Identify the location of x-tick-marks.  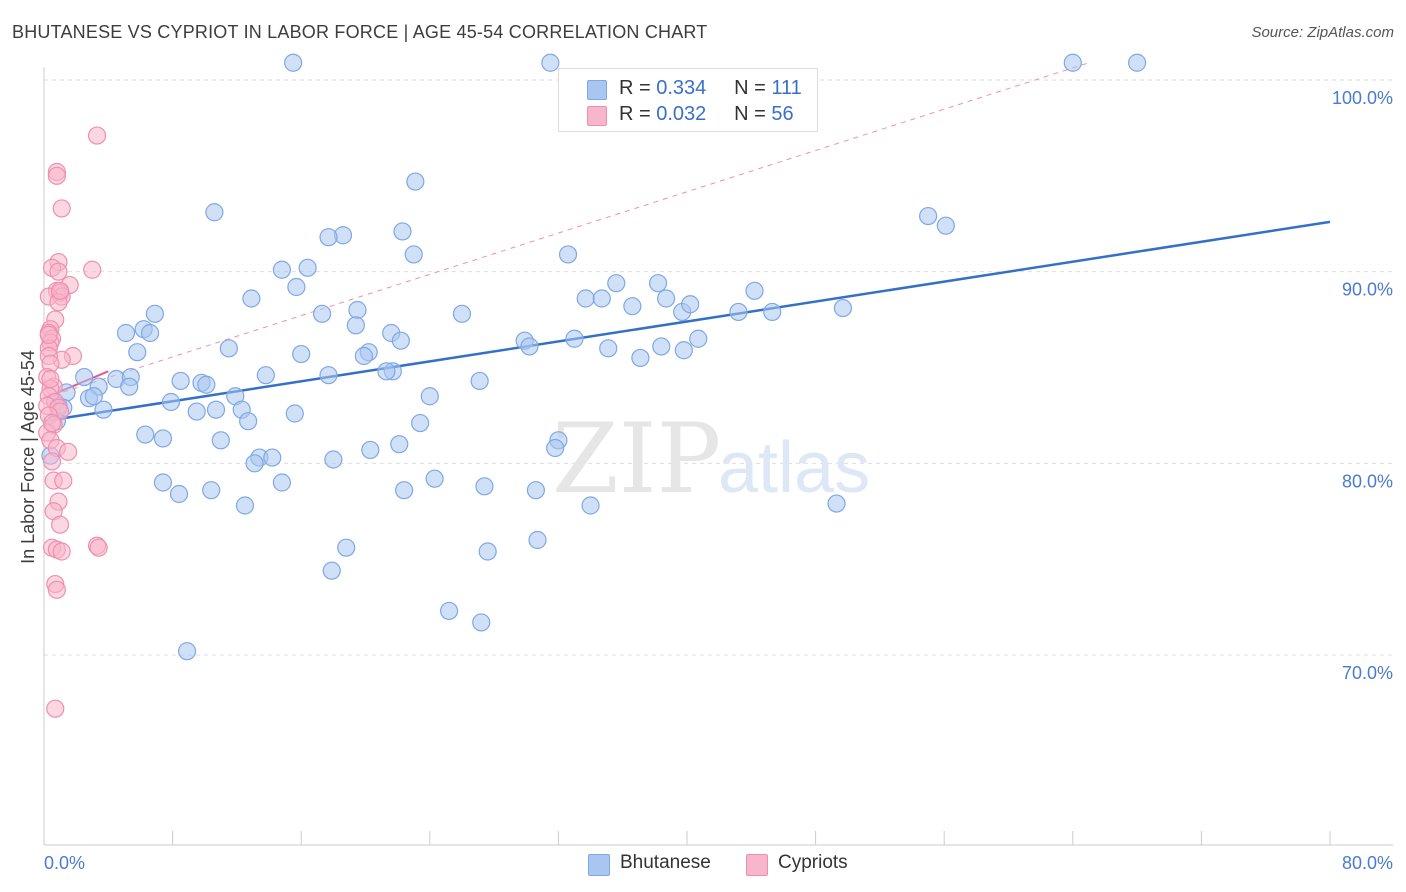
(687, 838).